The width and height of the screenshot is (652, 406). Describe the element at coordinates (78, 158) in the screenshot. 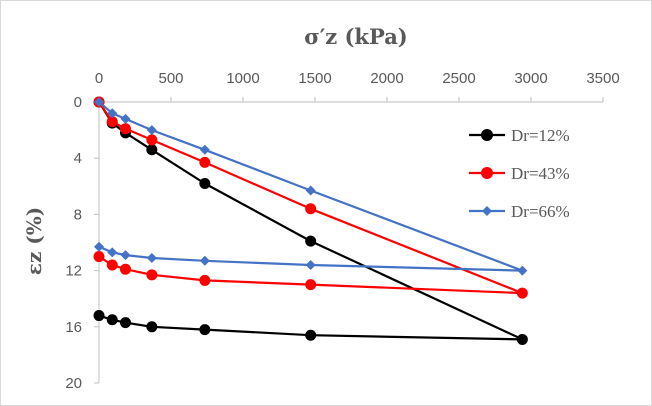

I see `y-tick-label: 4` at that location.